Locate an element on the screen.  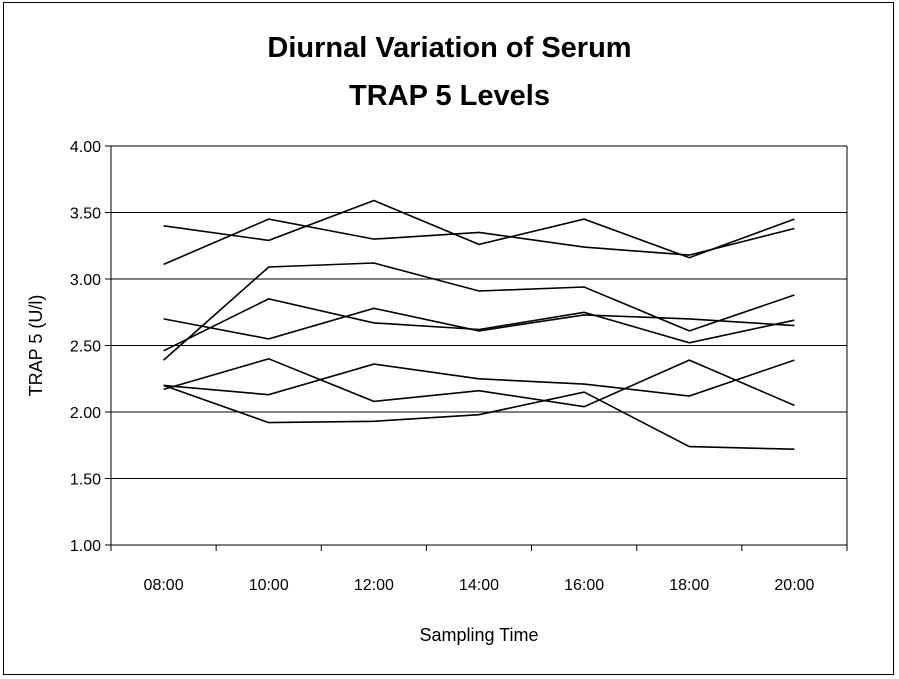
x-tick-label: 16:00 is located at coordinates (584, 585).